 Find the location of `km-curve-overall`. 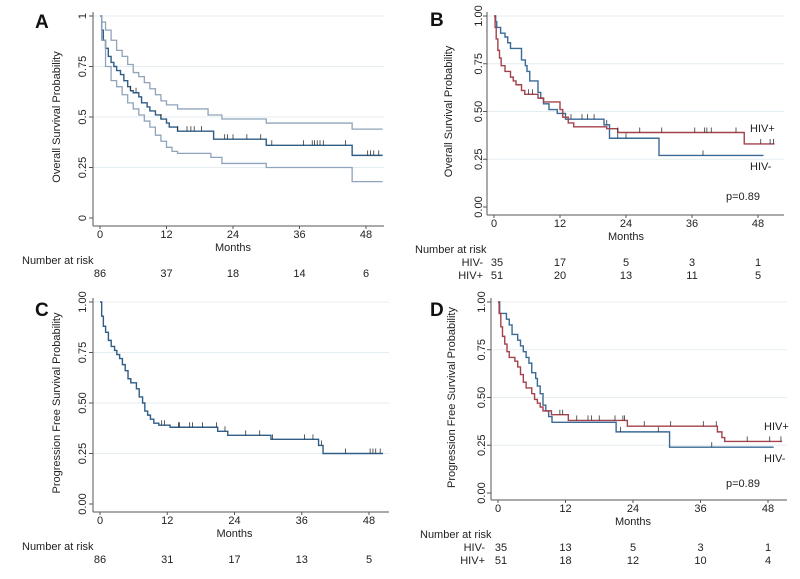

km-curve-overall is located at coordinates (241, 86).